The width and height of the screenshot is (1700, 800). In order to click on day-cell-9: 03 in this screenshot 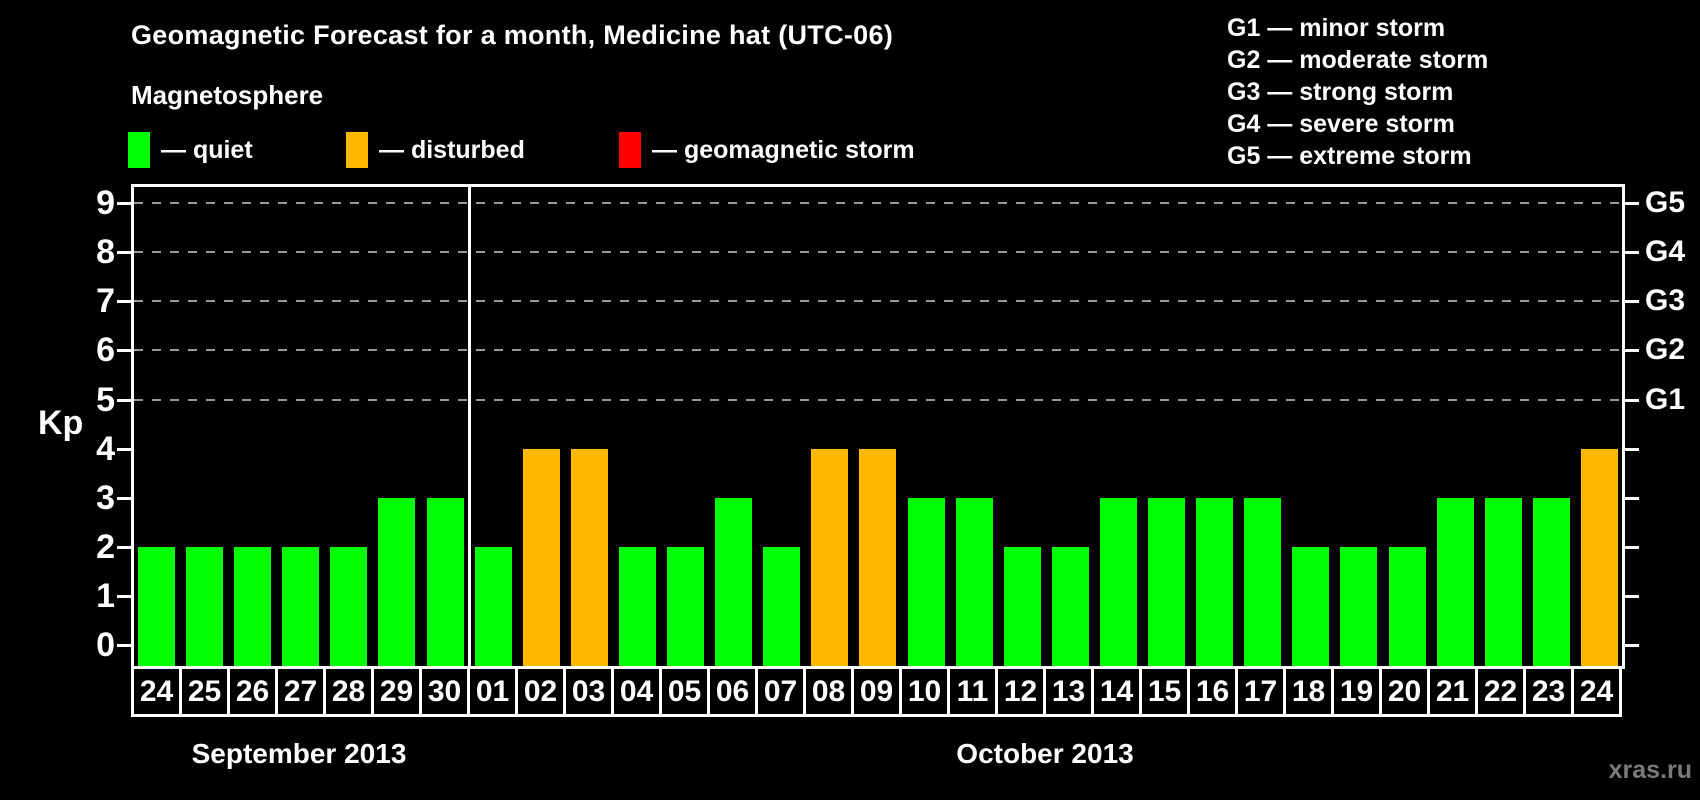, I will do `click(590, 691)`.